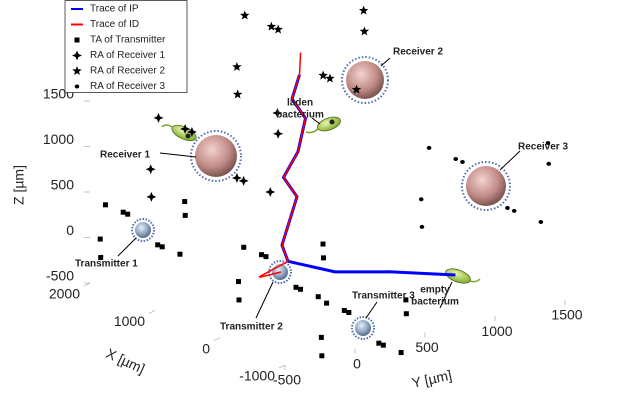 This screenshot has height=396, width=618. Describe the element at coordinates (127, 71) in the screenshot. I see `legend-label: RA of Receiver 2` at that location.